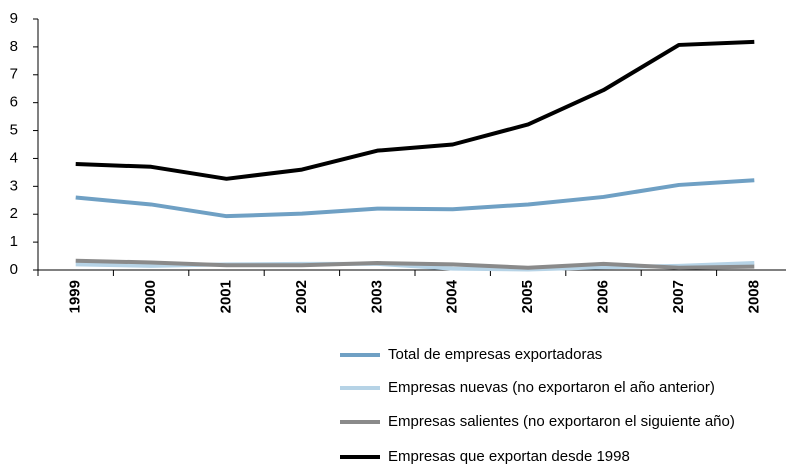 This screenshot has width=786, height=468. I want to click on legend-label: Empresas que exportan desde 1998, so click(509, 456).